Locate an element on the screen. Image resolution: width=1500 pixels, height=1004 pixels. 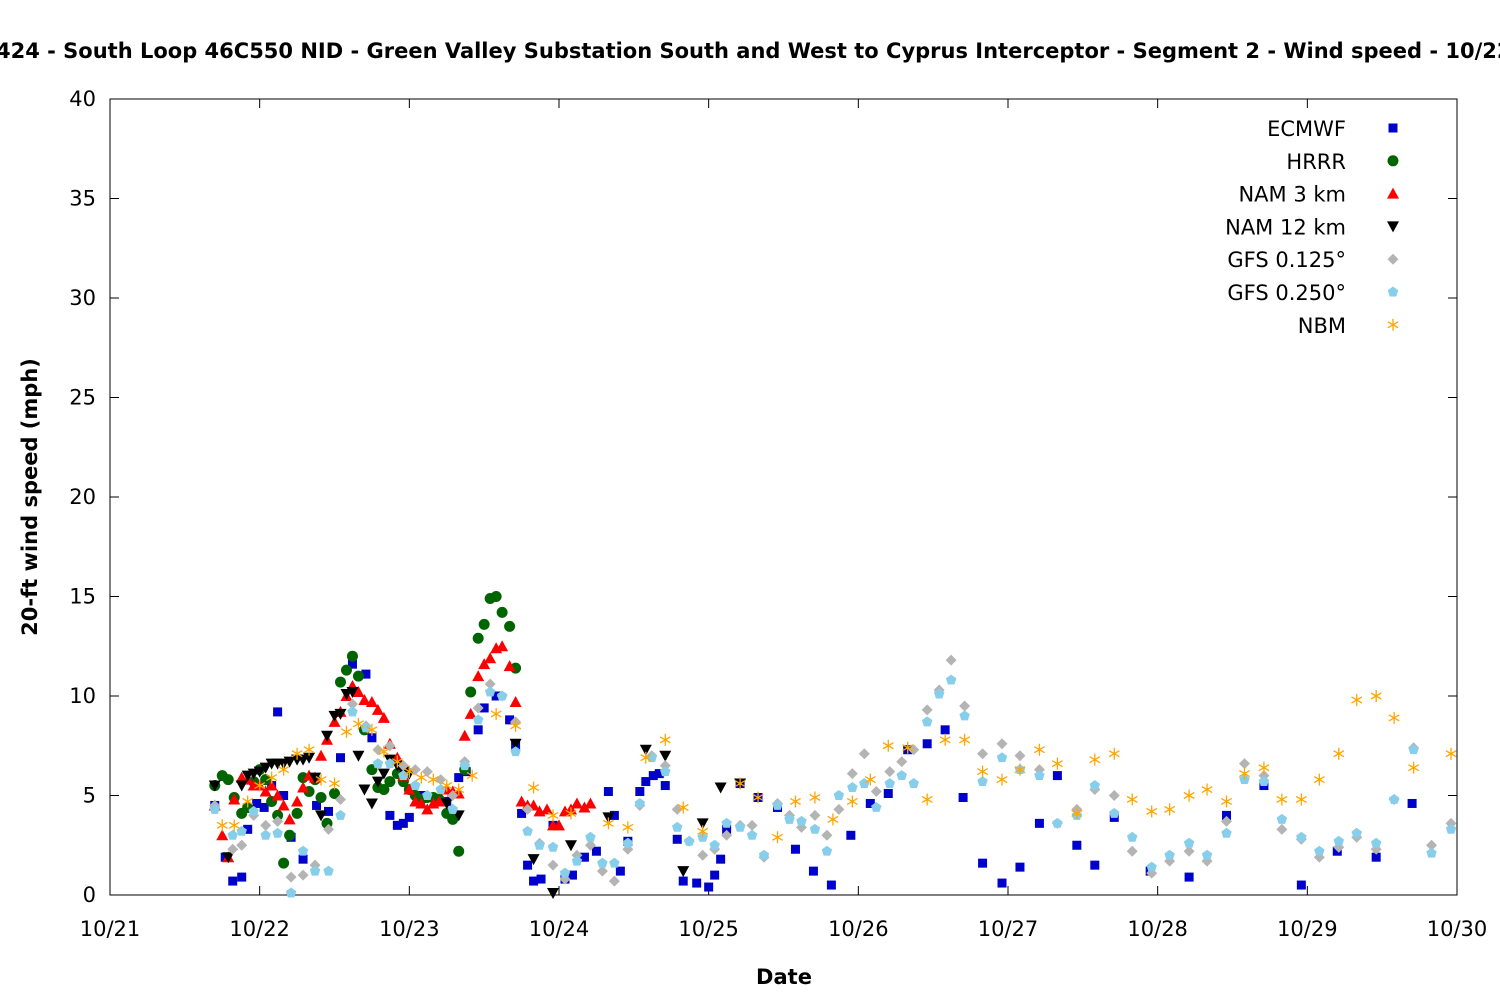
x-tick-label: 10/24 is located at coordinates (559, 929).